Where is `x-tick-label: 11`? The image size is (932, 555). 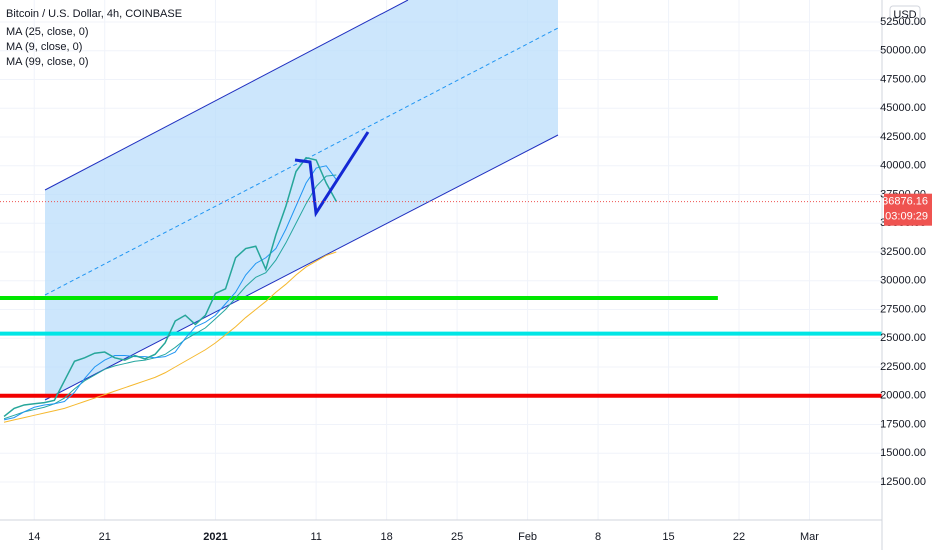
x-tick-label: 11 is located at coordinates (315, 537).